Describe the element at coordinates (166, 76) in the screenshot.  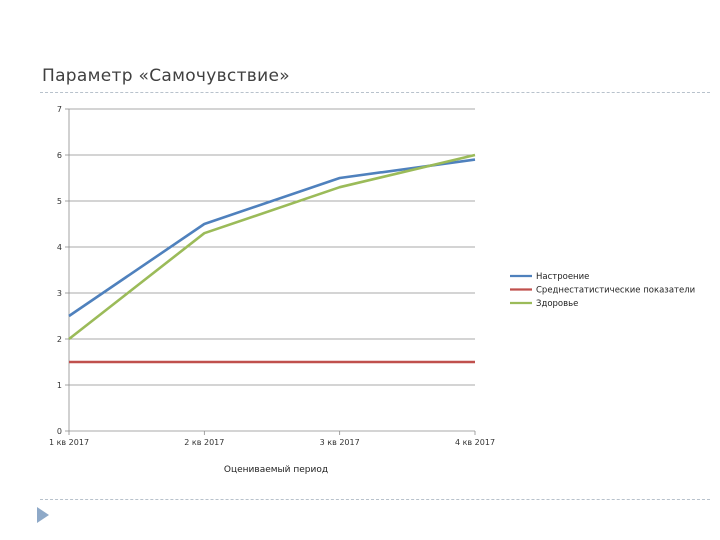
I see `slide-title: Параметр «Самочувствие»` at that location.